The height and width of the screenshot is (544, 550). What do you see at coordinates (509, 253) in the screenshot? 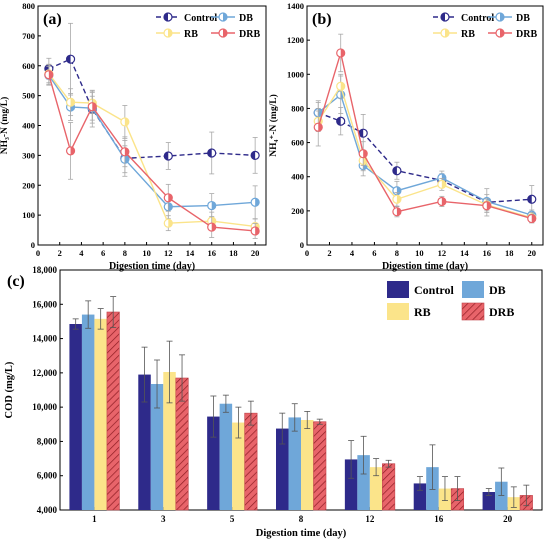
I see `x-tick-label: 18` at bounding box center [509, 253].